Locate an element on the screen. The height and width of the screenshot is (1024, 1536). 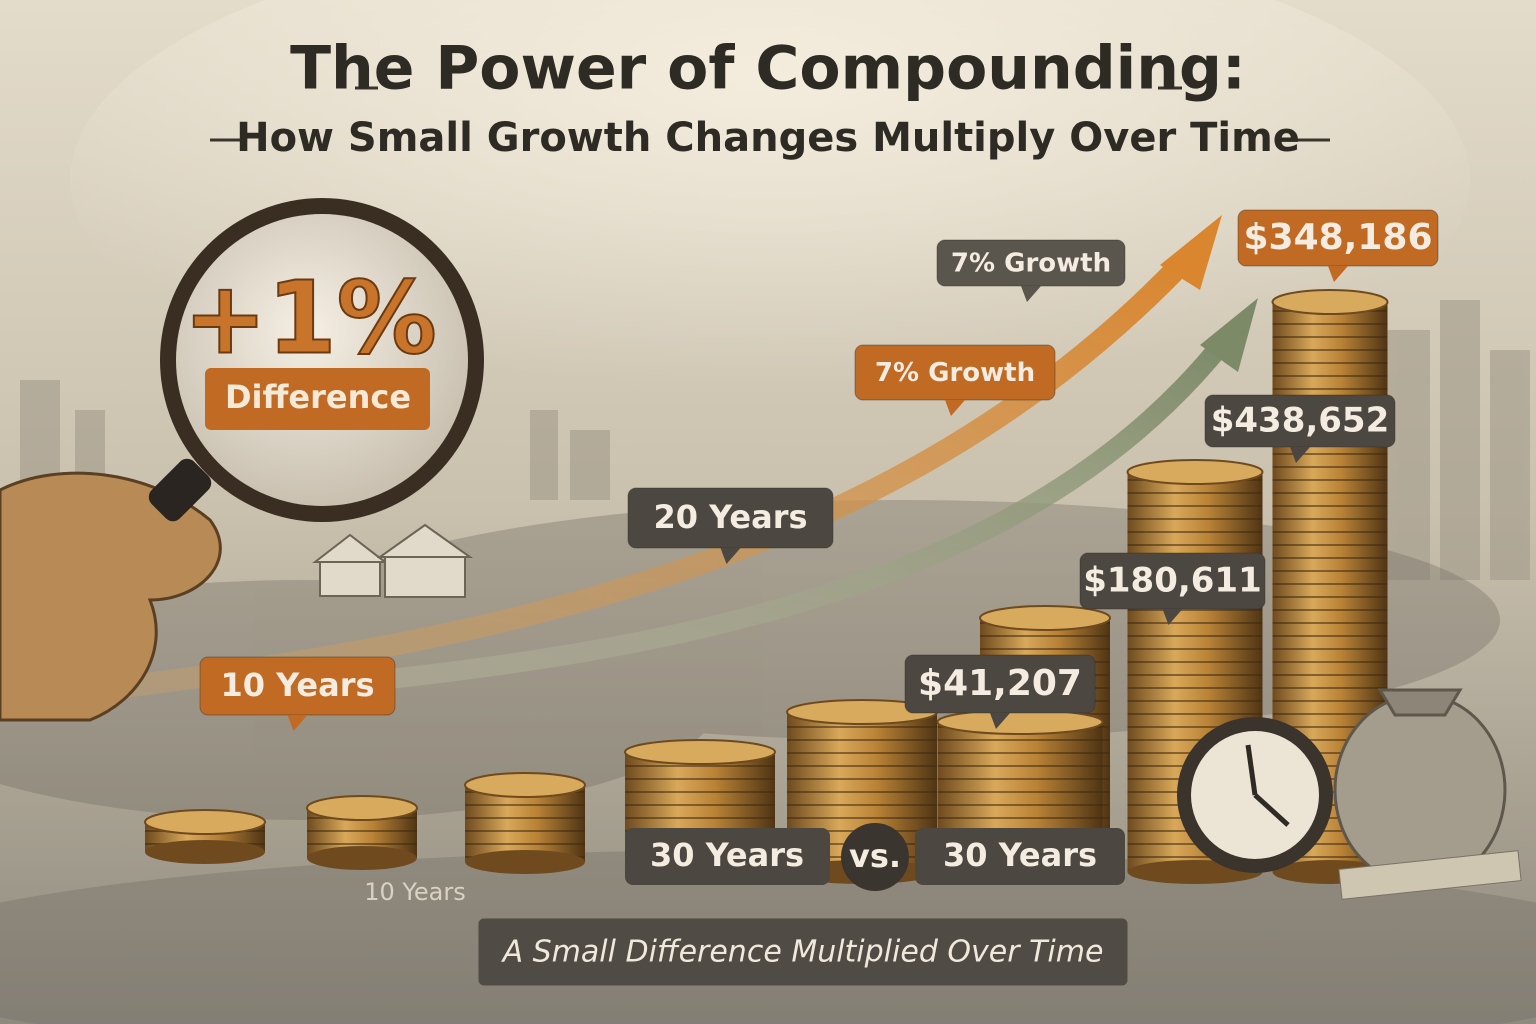
comparison-left: 30 Years is located at coordinates (727, 855).